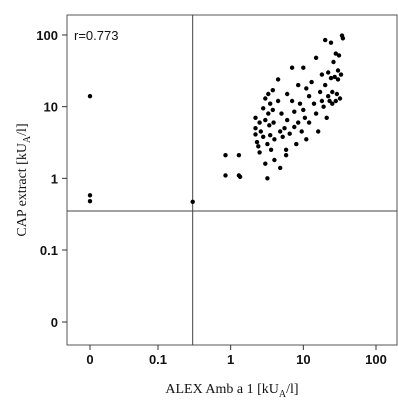 Image resolution: width=398 pixels, height=405 pixels. What do you see at coordinates (303, 359) in the screenshot?
I see `x-tick-label: 10` at bounding box center [303, 359].